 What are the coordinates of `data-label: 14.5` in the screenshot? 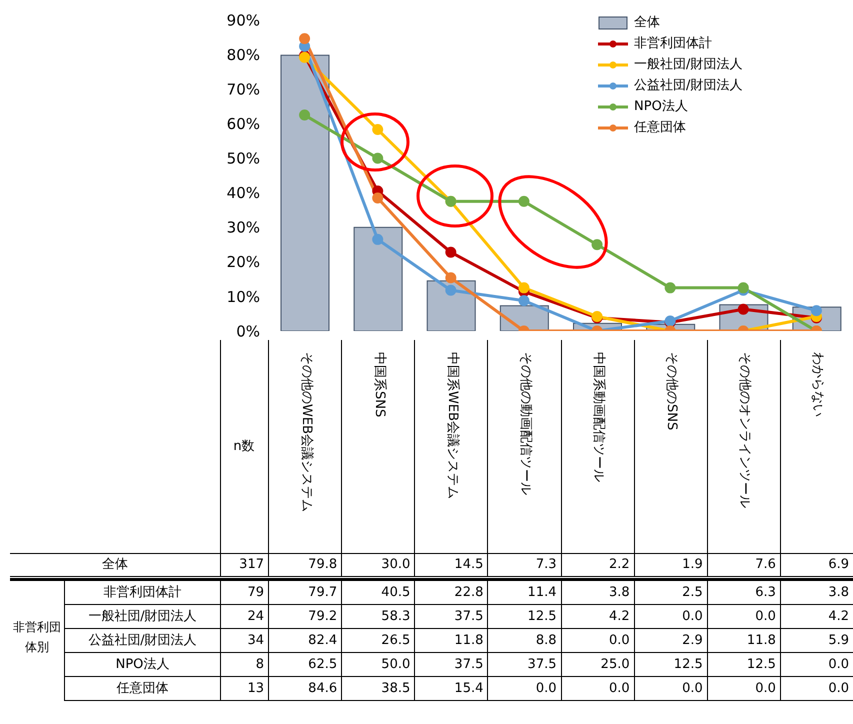 It's located at (451, 565).